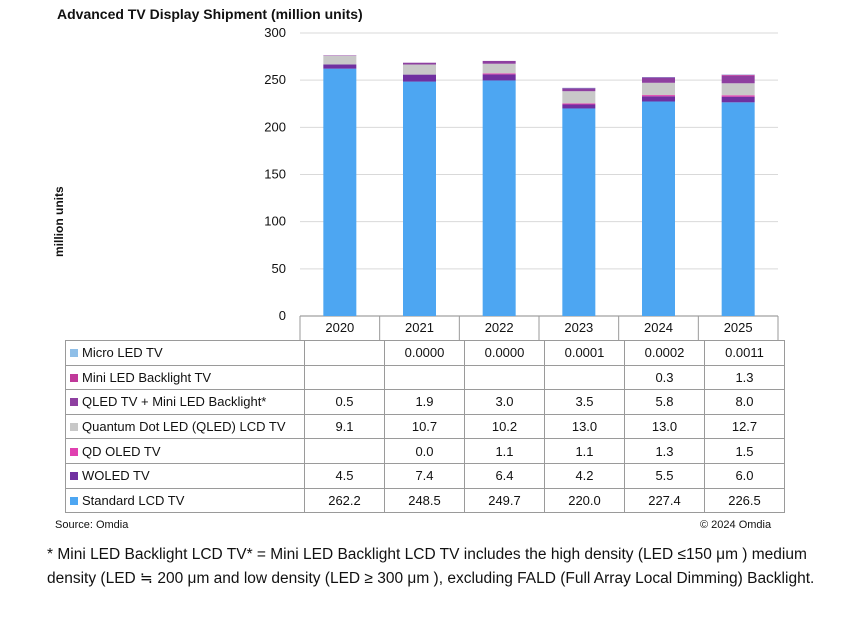 This screenshot has height=620, width=841. Describe the element at coordinates (504, 426) in the screenshot. I see `table-cell: 10.2` at that location.